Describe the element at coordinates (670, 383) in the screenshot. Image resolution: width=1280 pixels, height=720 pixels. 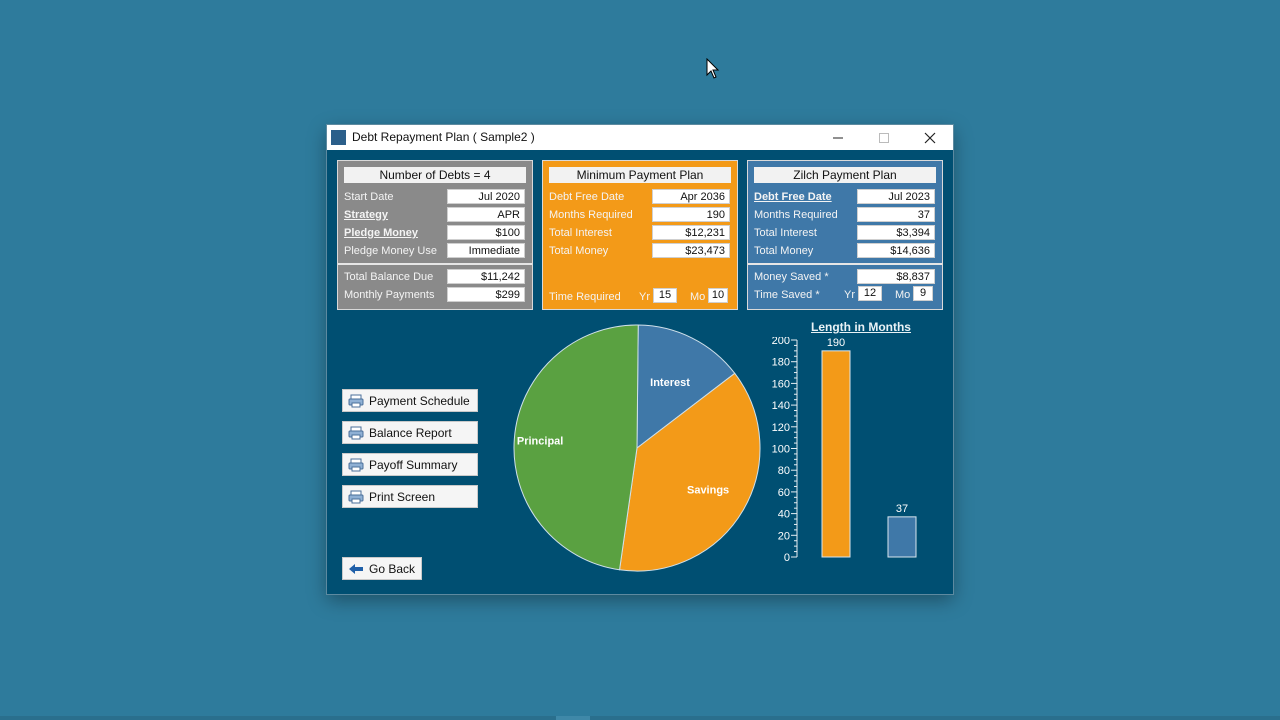
I see `pie-label-interest: Interest` at that location.